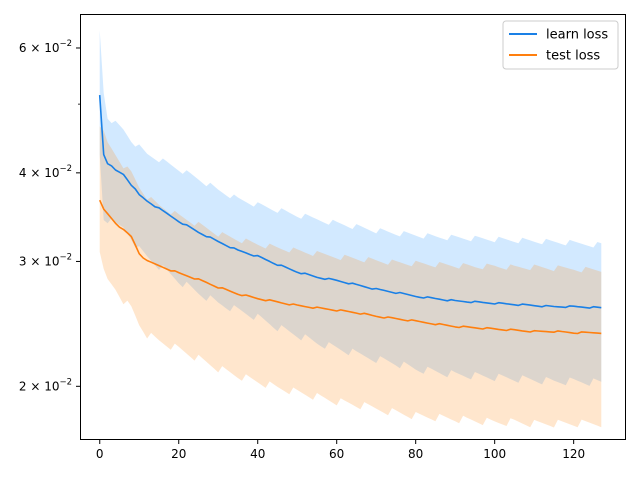  I want to click on x-tick-label: 120, so click(573, 454).